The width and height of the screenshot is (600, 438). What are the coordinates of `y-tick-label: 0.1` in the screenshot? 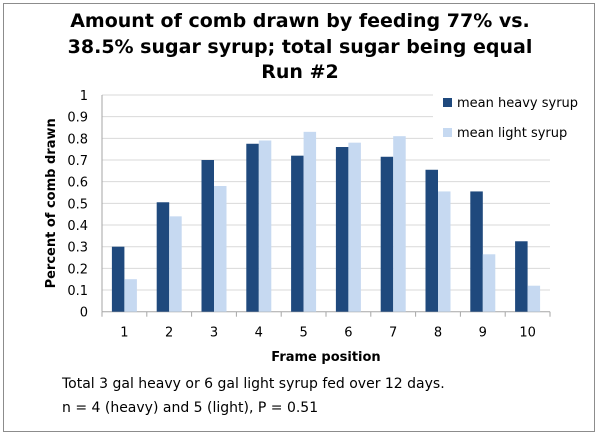 It's located at (77, 291).